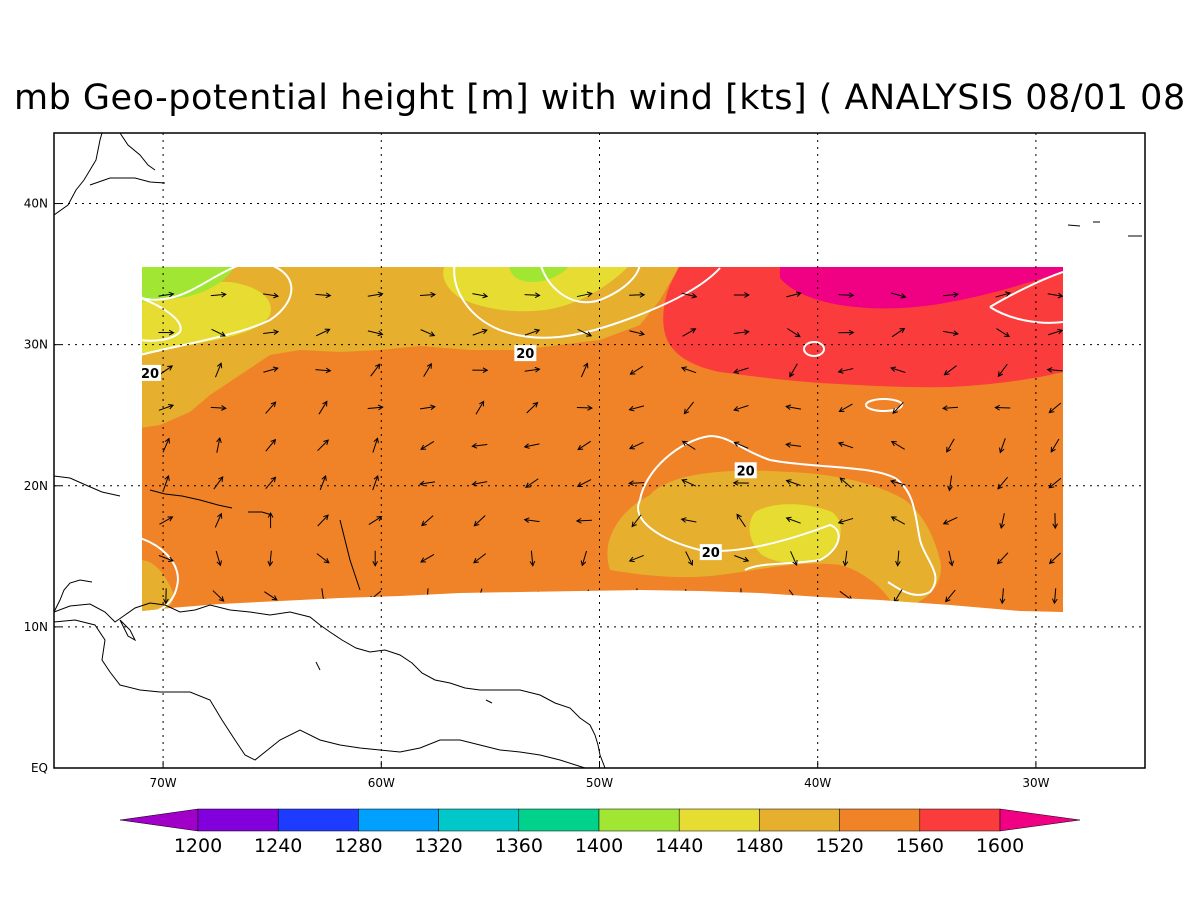 This screenshot has height=900, width=1200. Describe the element at coordinates (817, 783) in the screenshot. I see `x-tick-label: 40W` at that location.